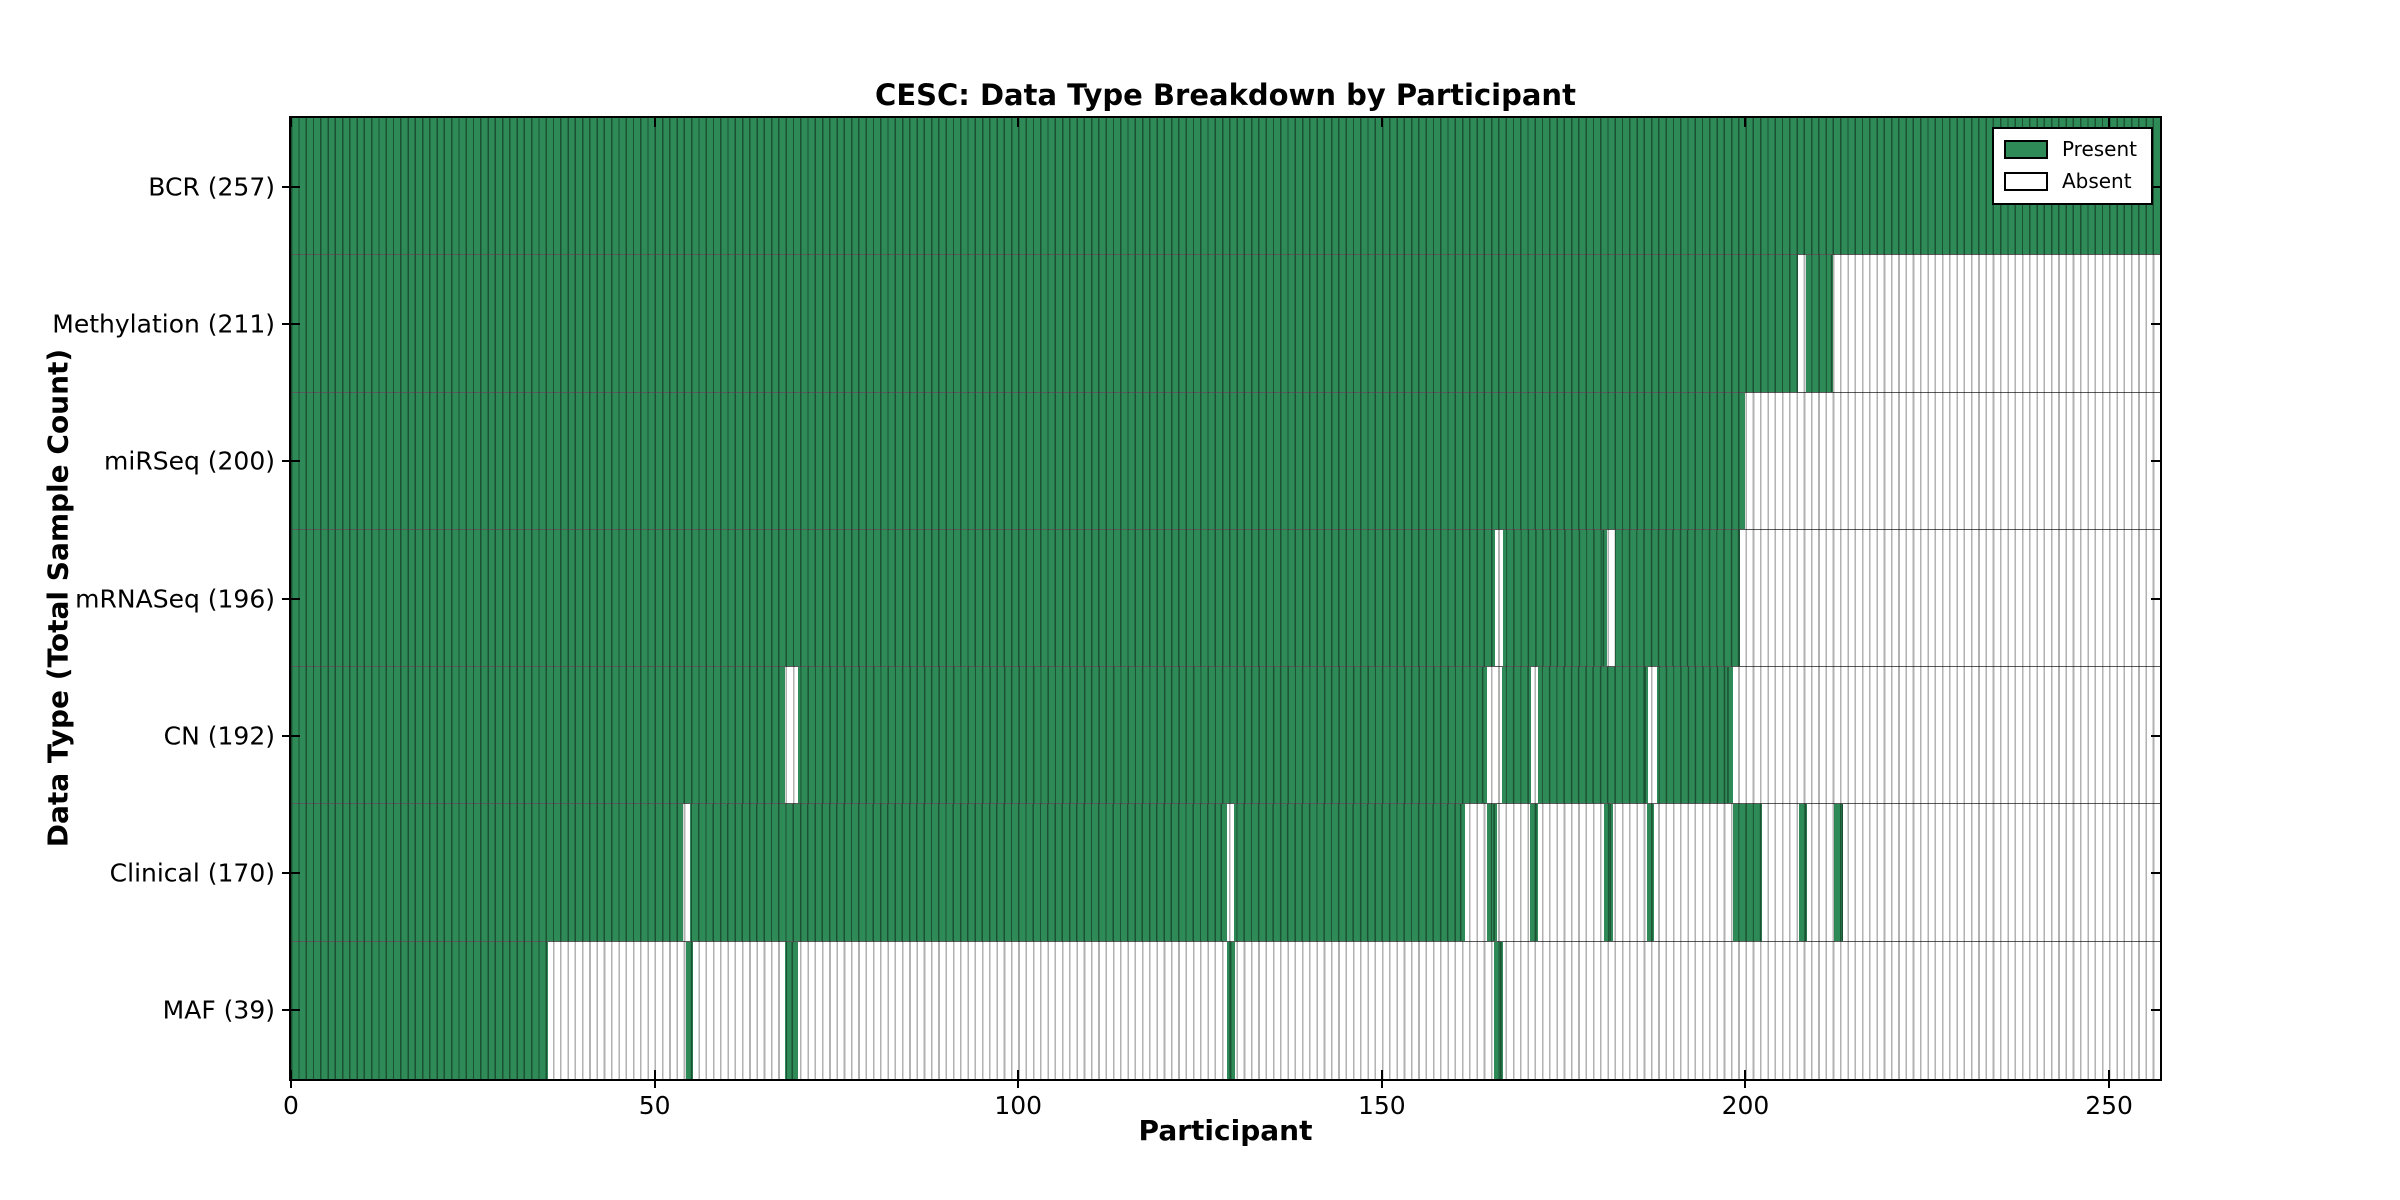 The image size is (2400, 1200). I want to click on x-tick-label: 200, so click(1745, 1105).